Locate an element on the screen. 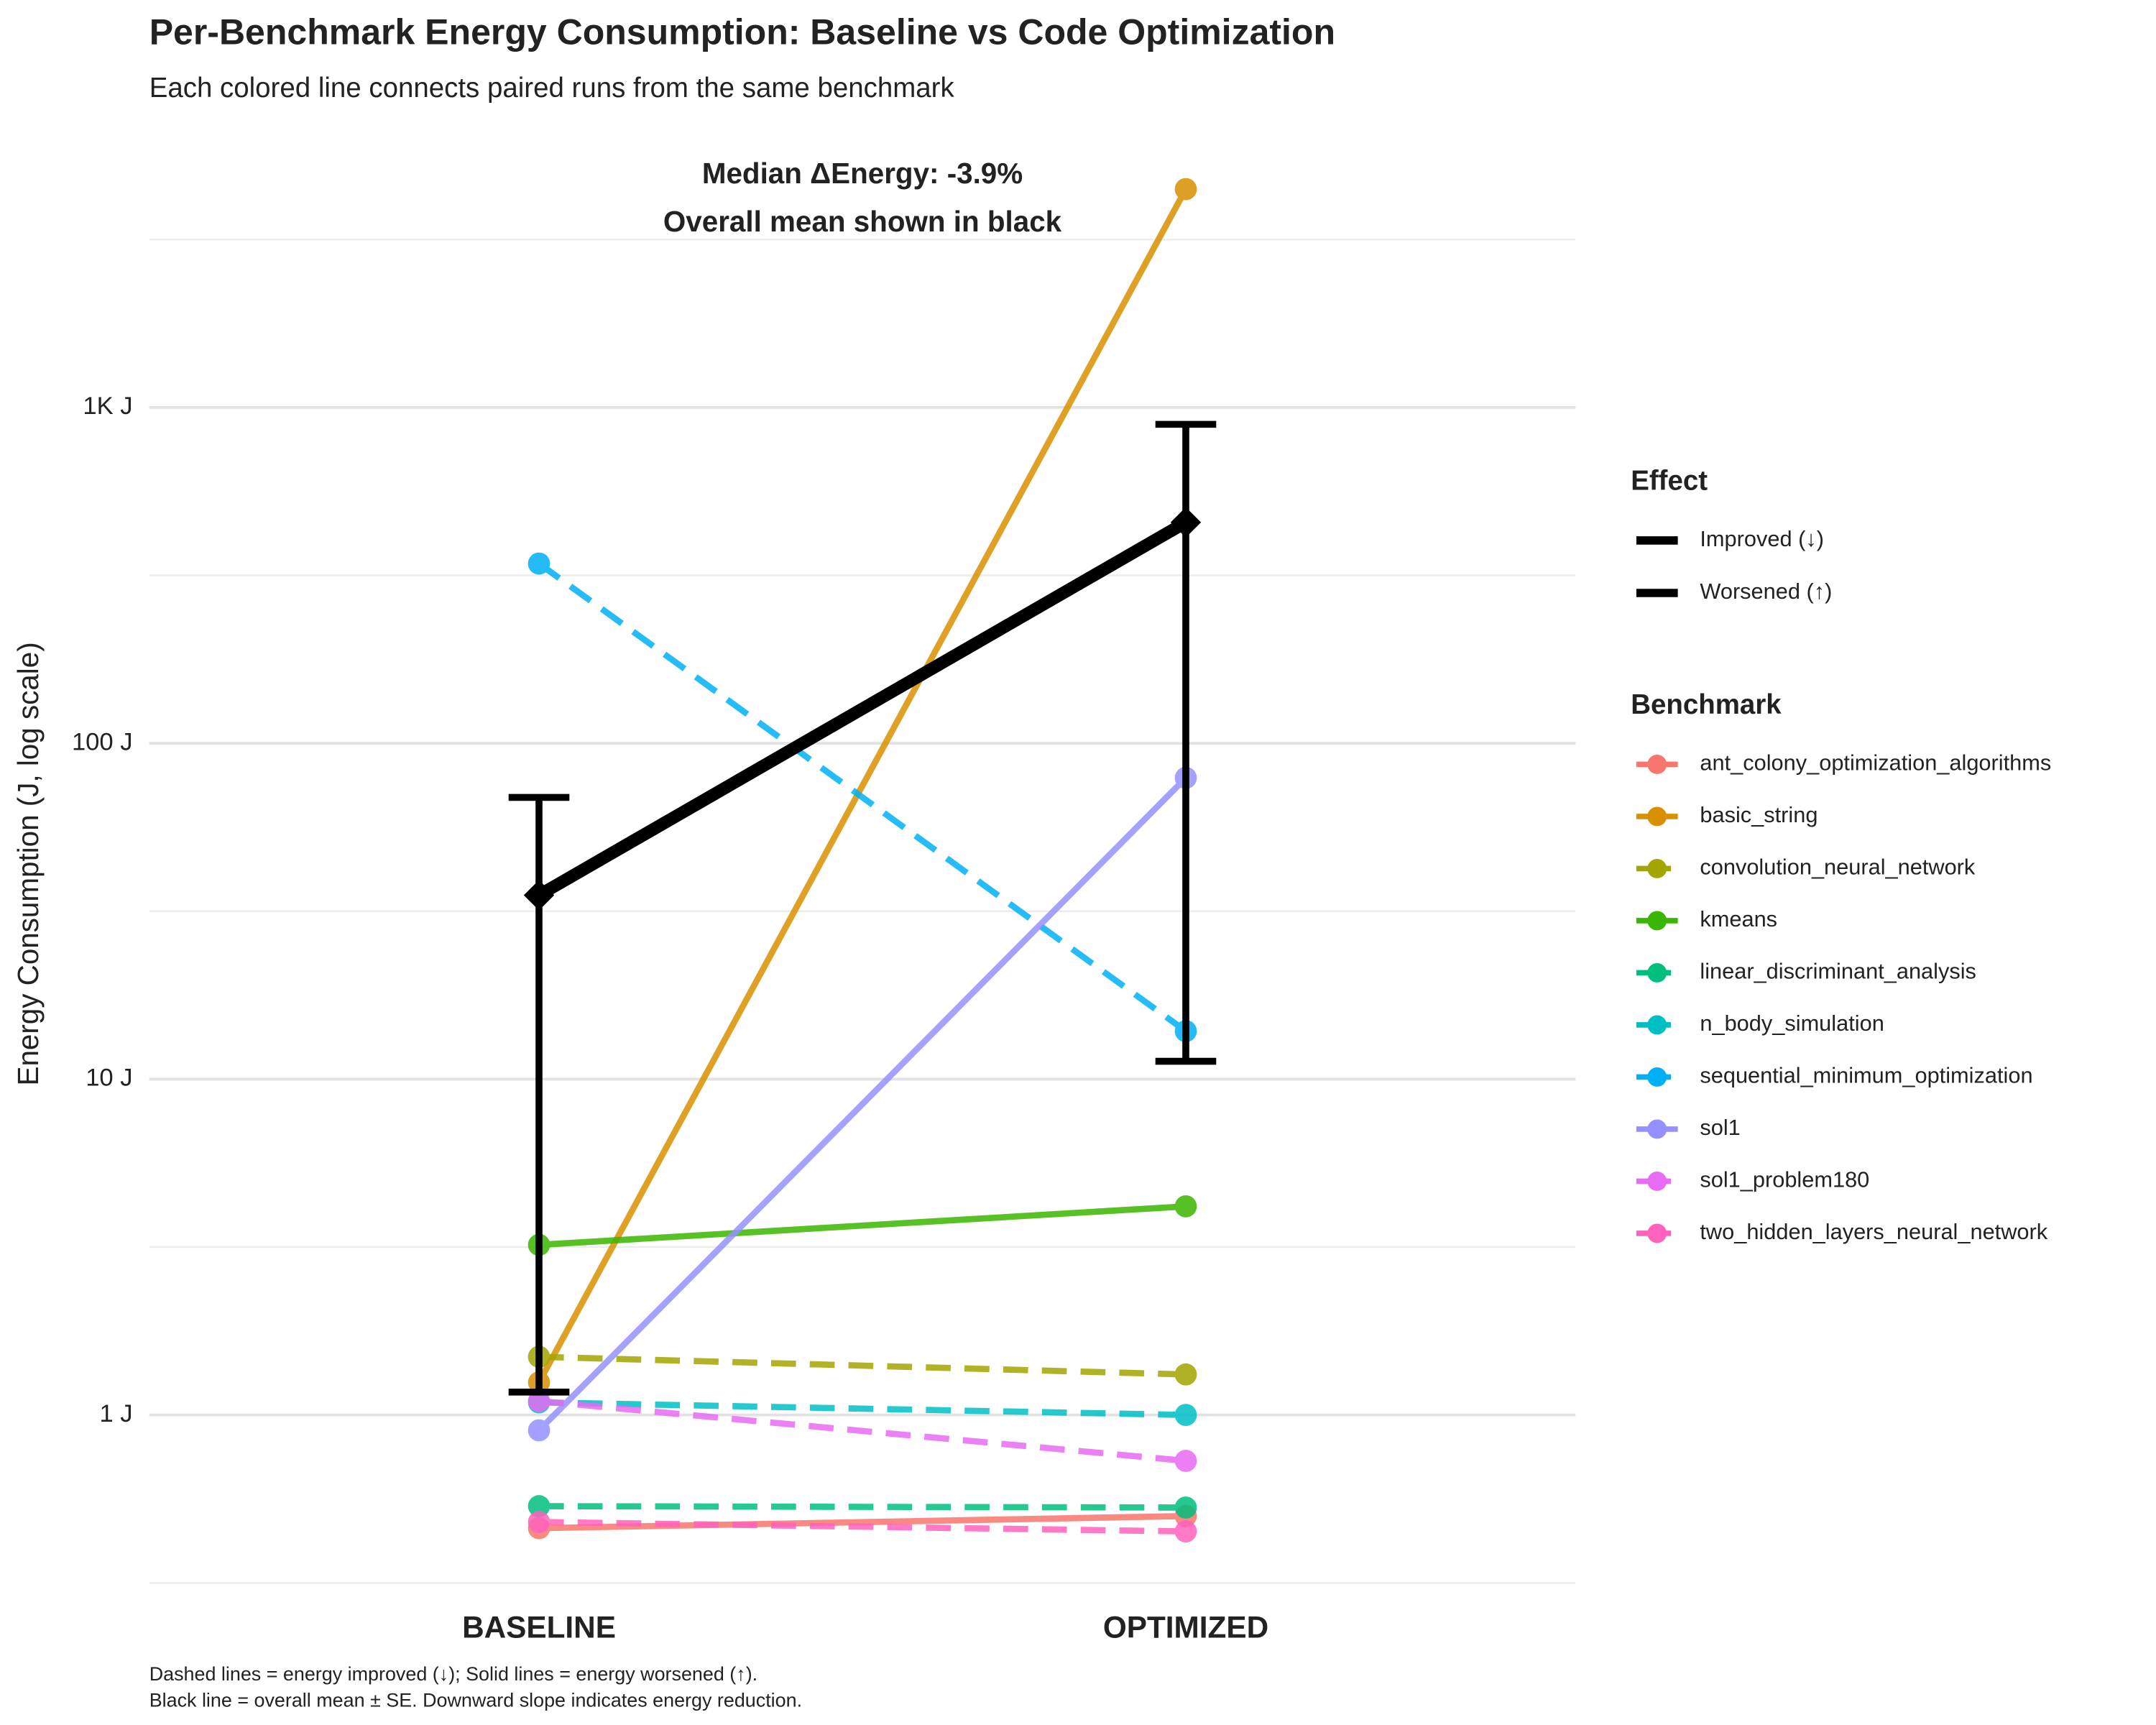 This screenshot has height=1725, width=2156. legend-label: basic_string is located at coordinates (1759, 814).